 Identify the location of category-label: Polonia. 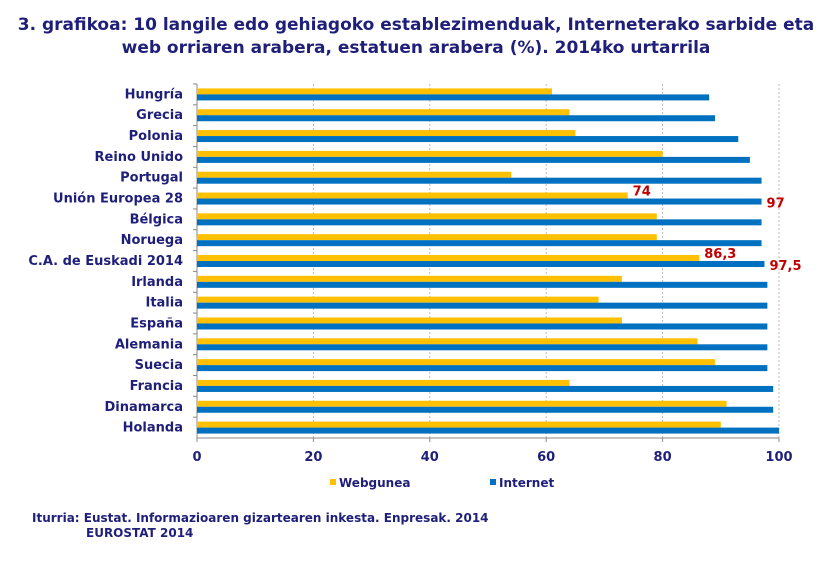
(156, 136).